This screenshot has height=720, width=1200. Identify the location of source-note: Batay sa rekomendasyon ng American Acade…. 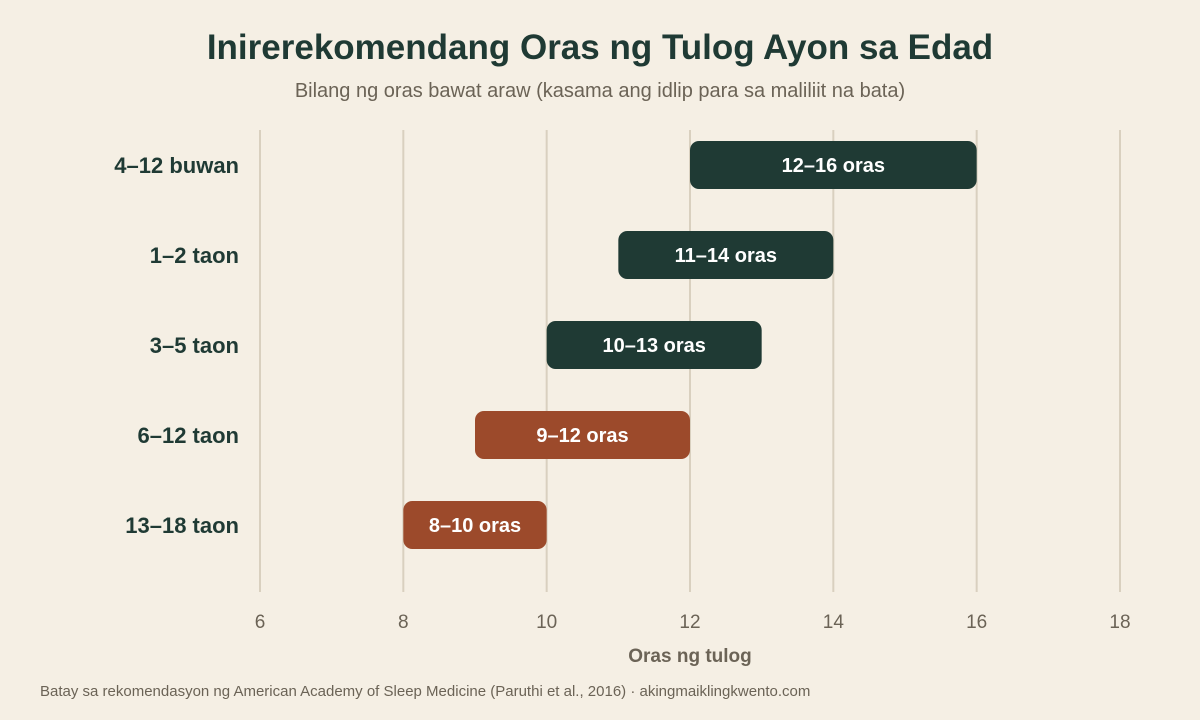
(425, 691).